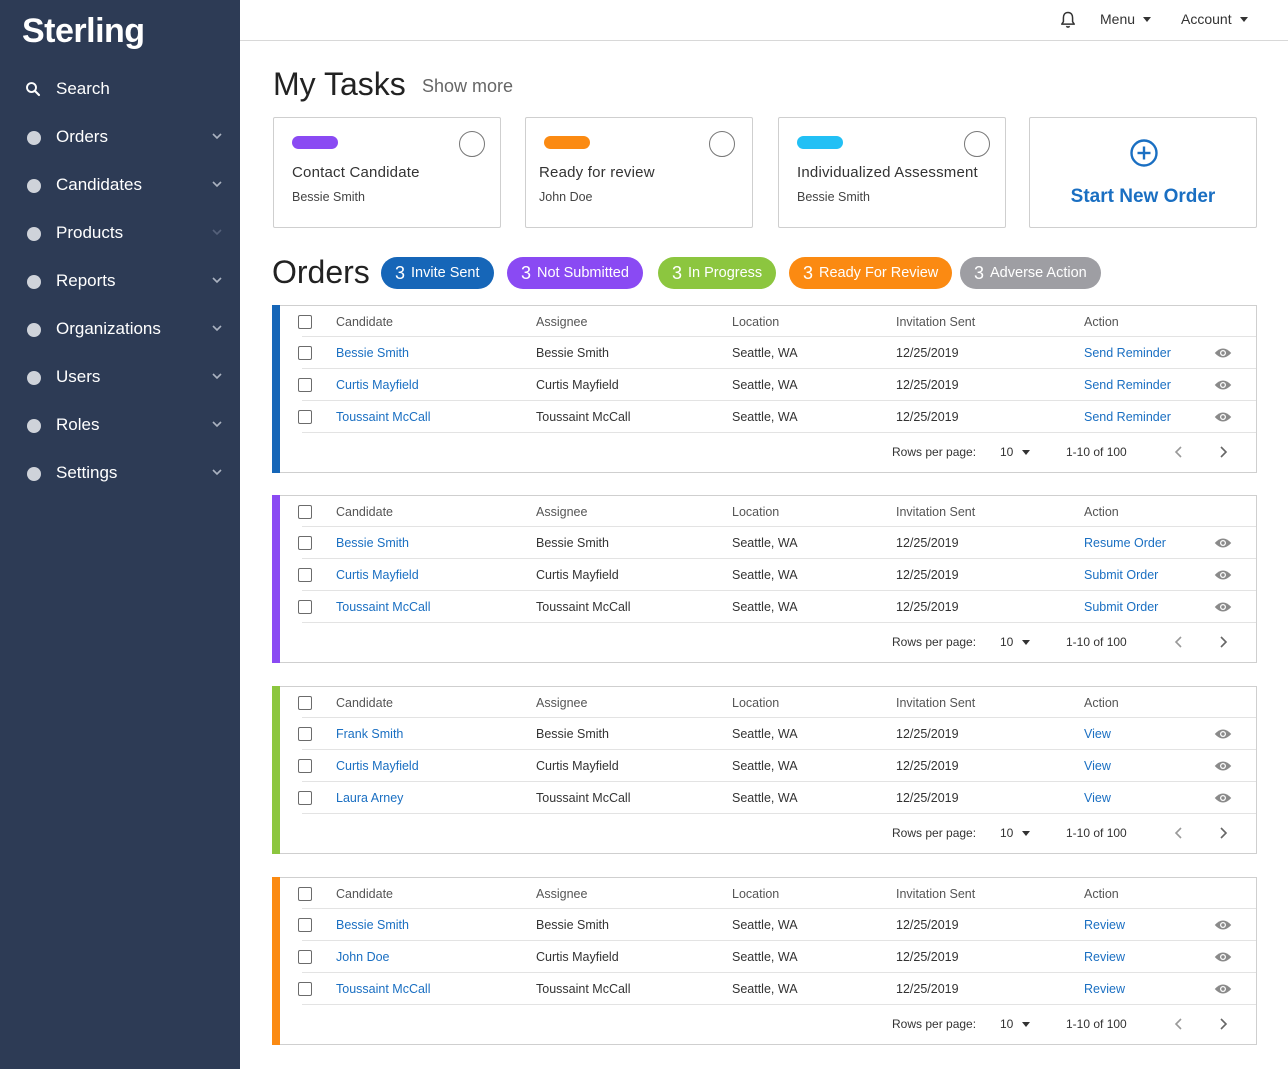  Describe the element at coordinates (468, 86) in the screenshot. I see `show-more-link: Show more` at that location.